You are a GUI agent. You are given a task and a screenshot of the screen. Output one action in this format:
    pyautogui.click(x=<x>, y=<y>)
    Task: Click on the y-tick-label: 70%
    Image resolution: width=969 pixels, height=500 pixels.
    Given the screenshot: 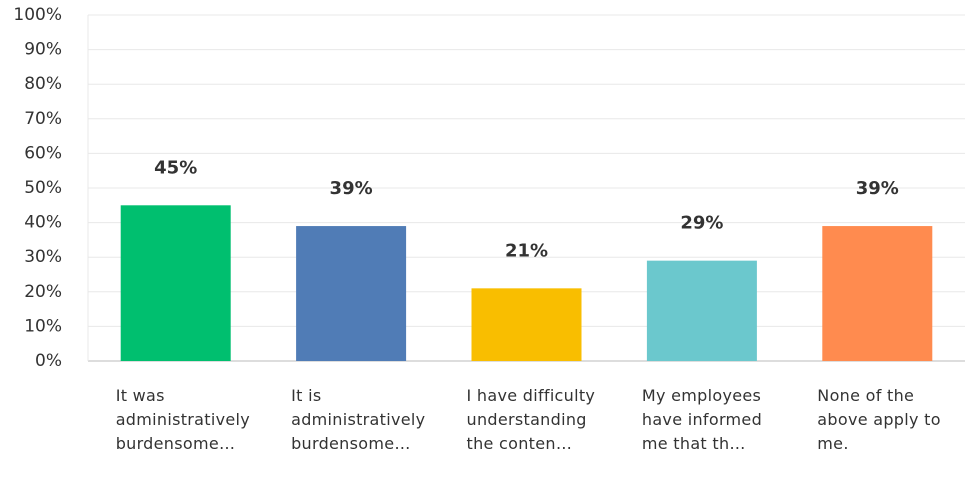 What is the action you would take?
    pyautogui.click(x=43, y=119)
    